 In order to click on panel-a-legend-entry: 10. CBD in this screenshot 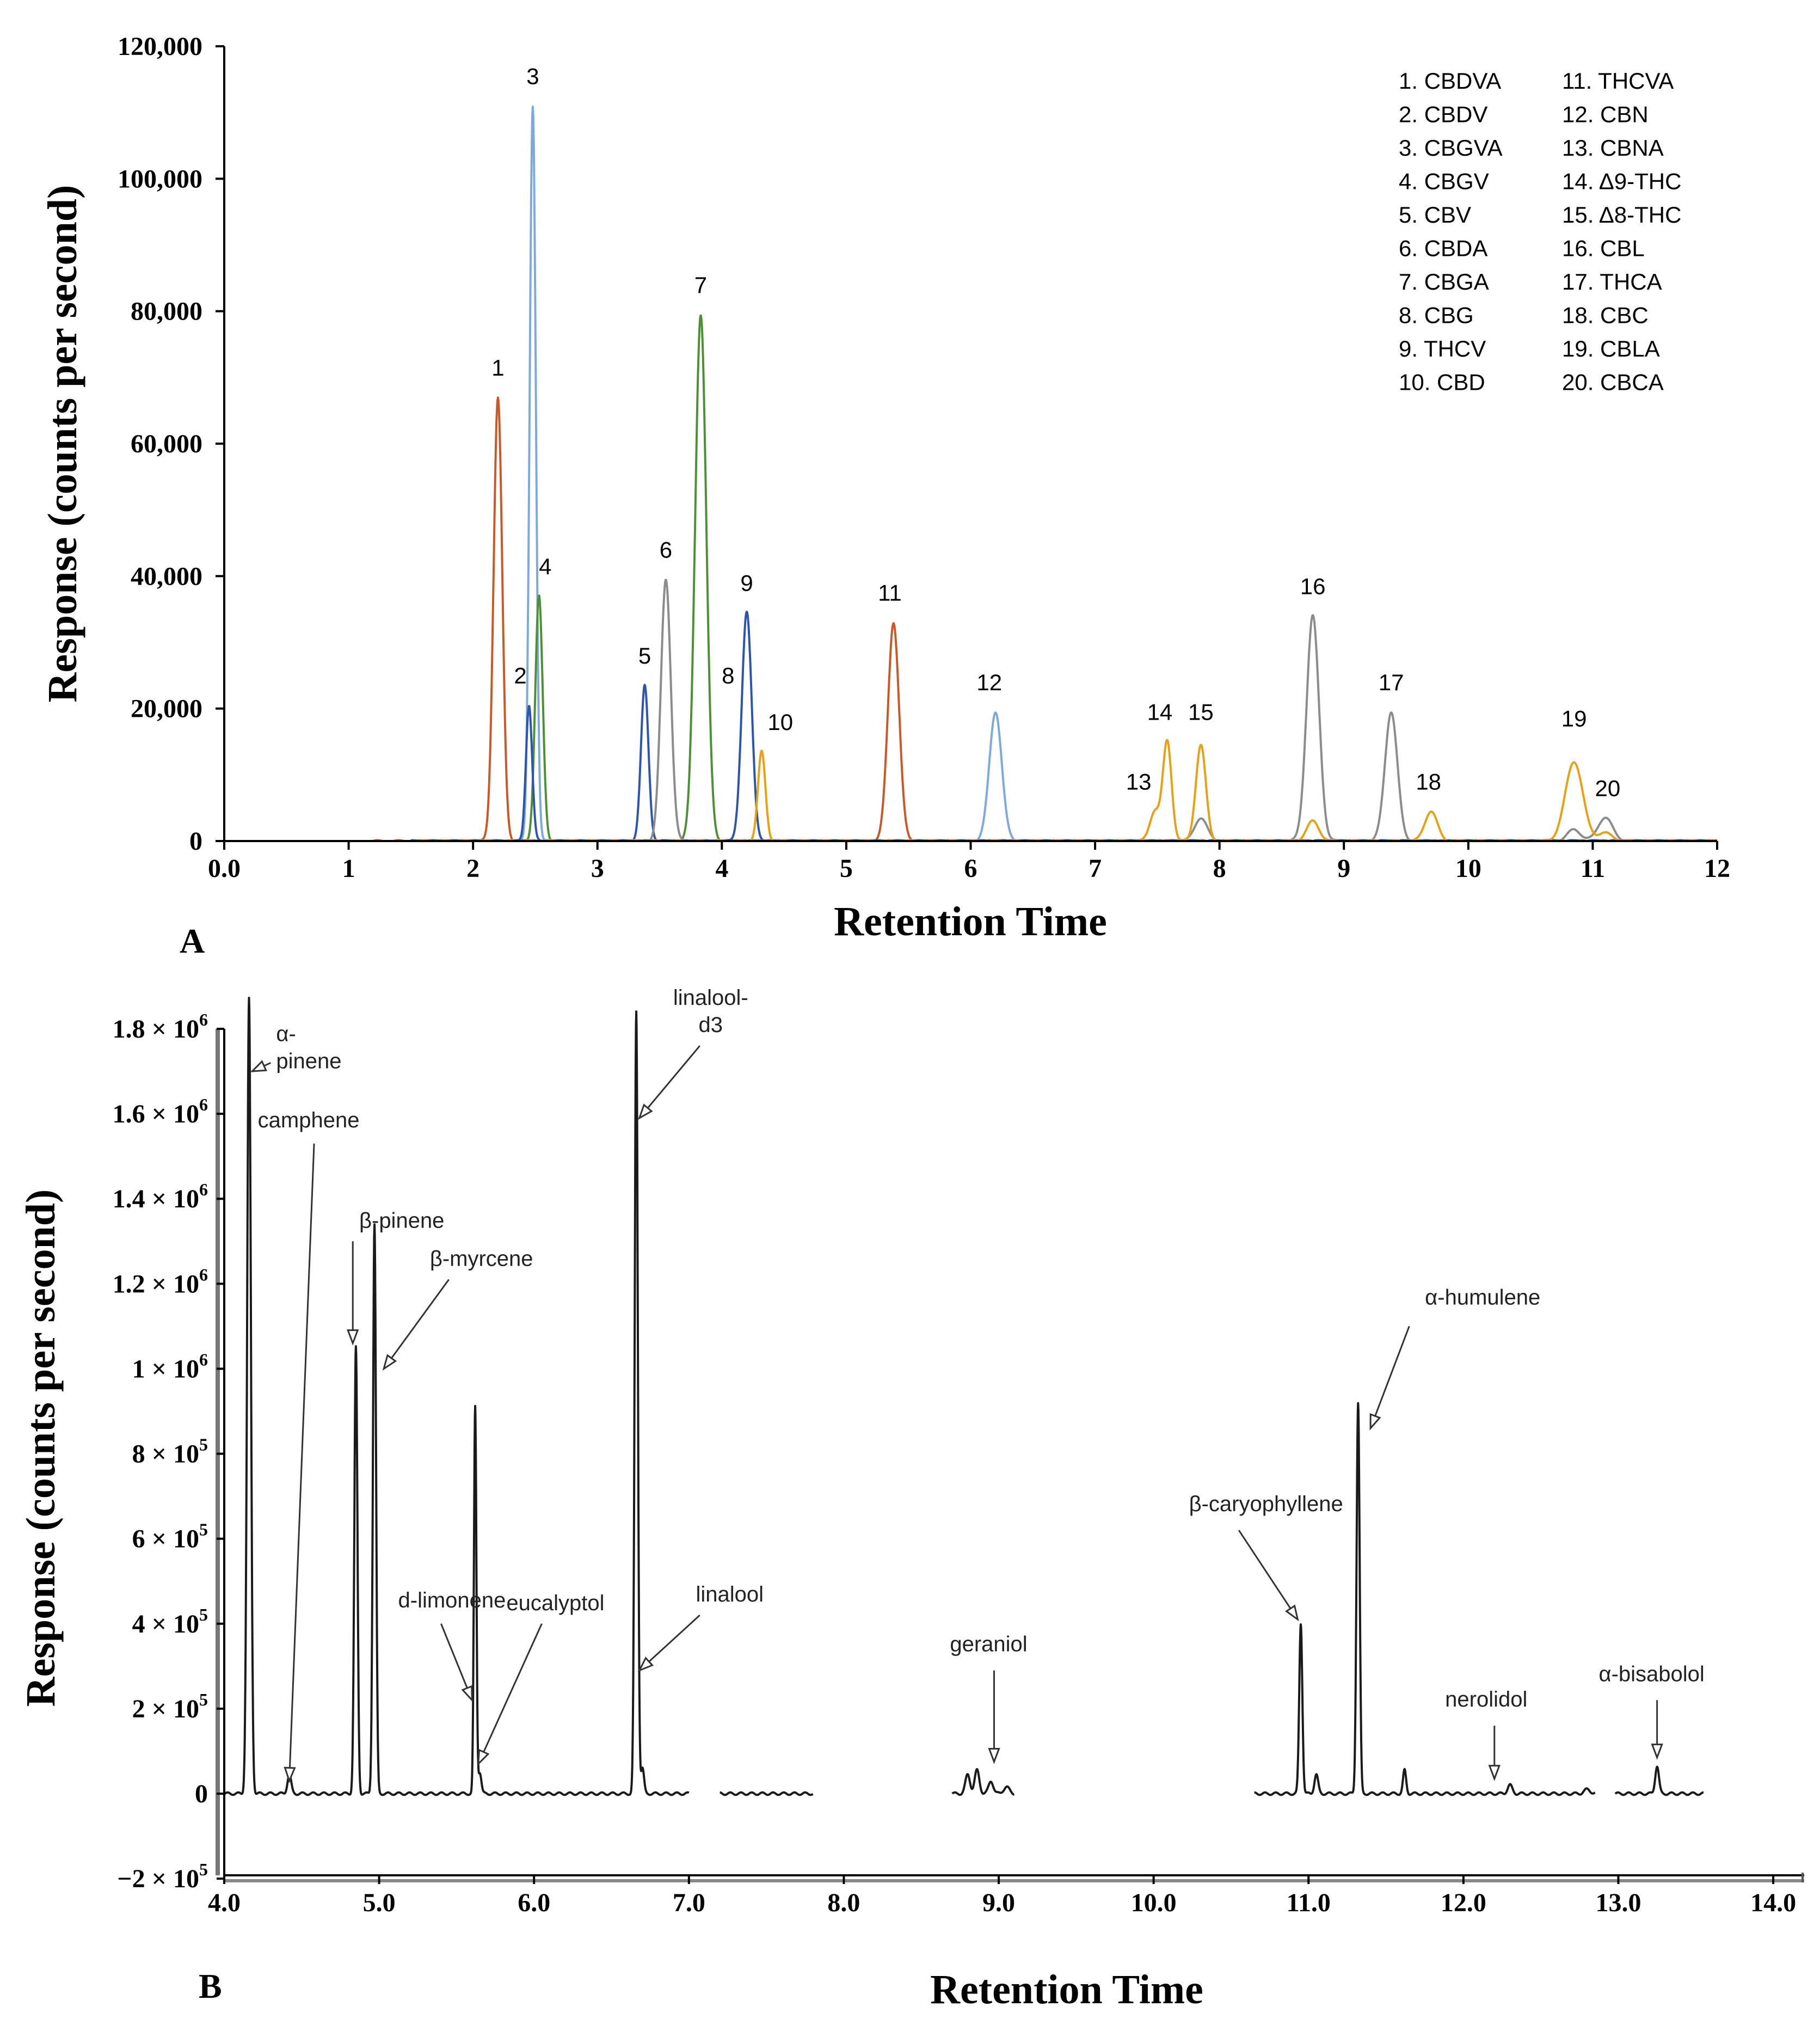, I will do `click(1442, 383)`.